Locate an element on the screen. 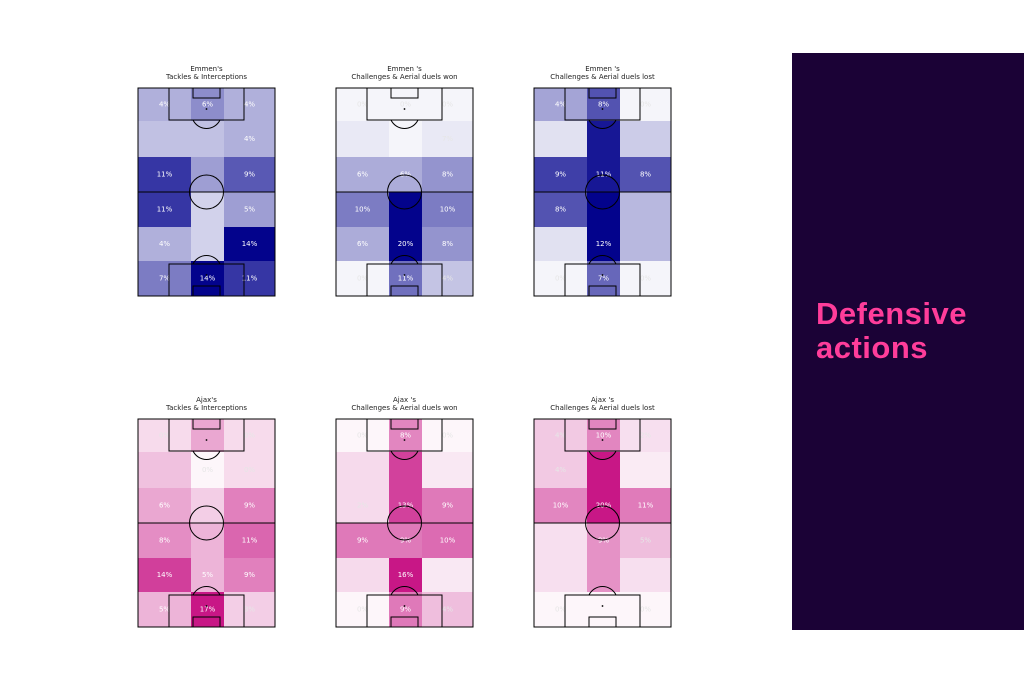 The height and width of the screenshot is (683, 1024). chart-title-line: Ajax's is located at coordinates (206, 400).